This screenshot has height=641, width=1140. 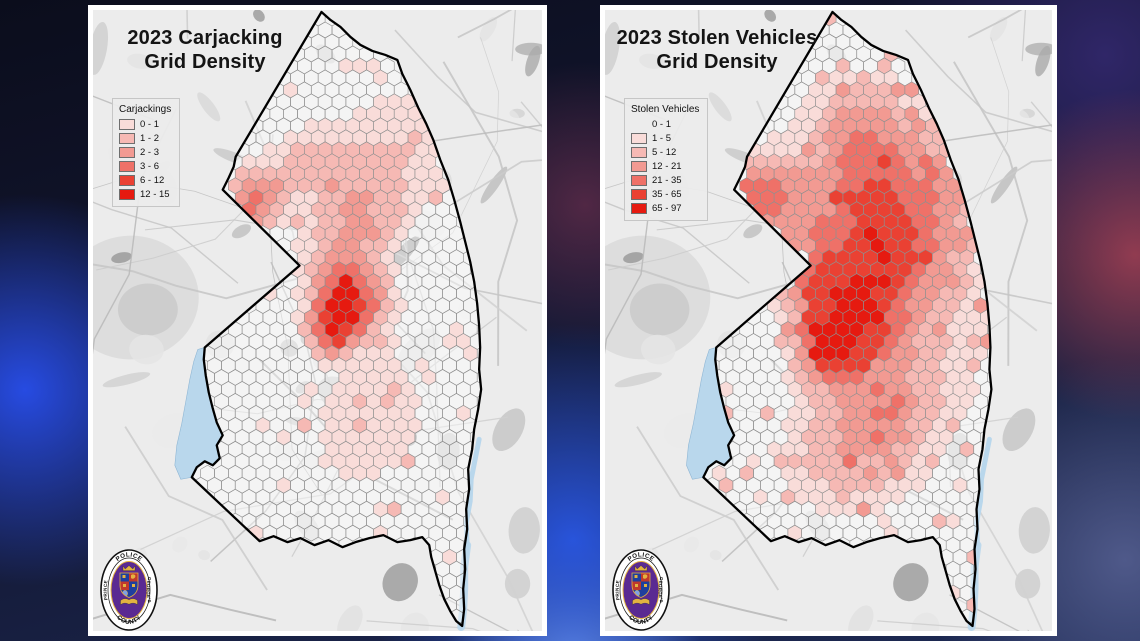 What do you see at coordinates (152, 180) in the screenshot?
I see `legend-class-label: 6 - 12` at bounding box center [152, 180].